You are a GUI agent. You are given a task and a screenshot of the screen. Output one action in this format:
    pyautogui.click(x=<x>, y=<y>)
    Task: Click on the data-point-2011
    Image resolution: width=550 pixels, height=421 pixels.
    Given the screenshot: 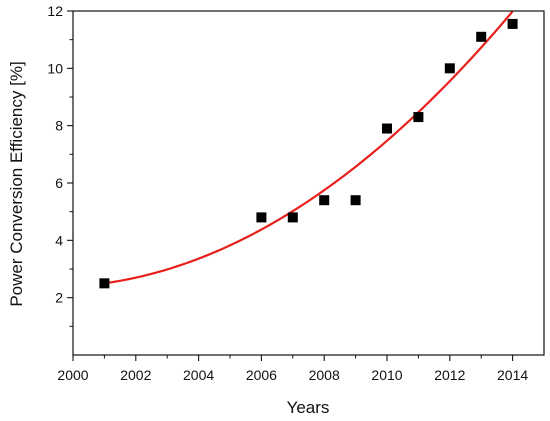 What is the action you would take?
    pyautogui.click(x=418, y=117)
    